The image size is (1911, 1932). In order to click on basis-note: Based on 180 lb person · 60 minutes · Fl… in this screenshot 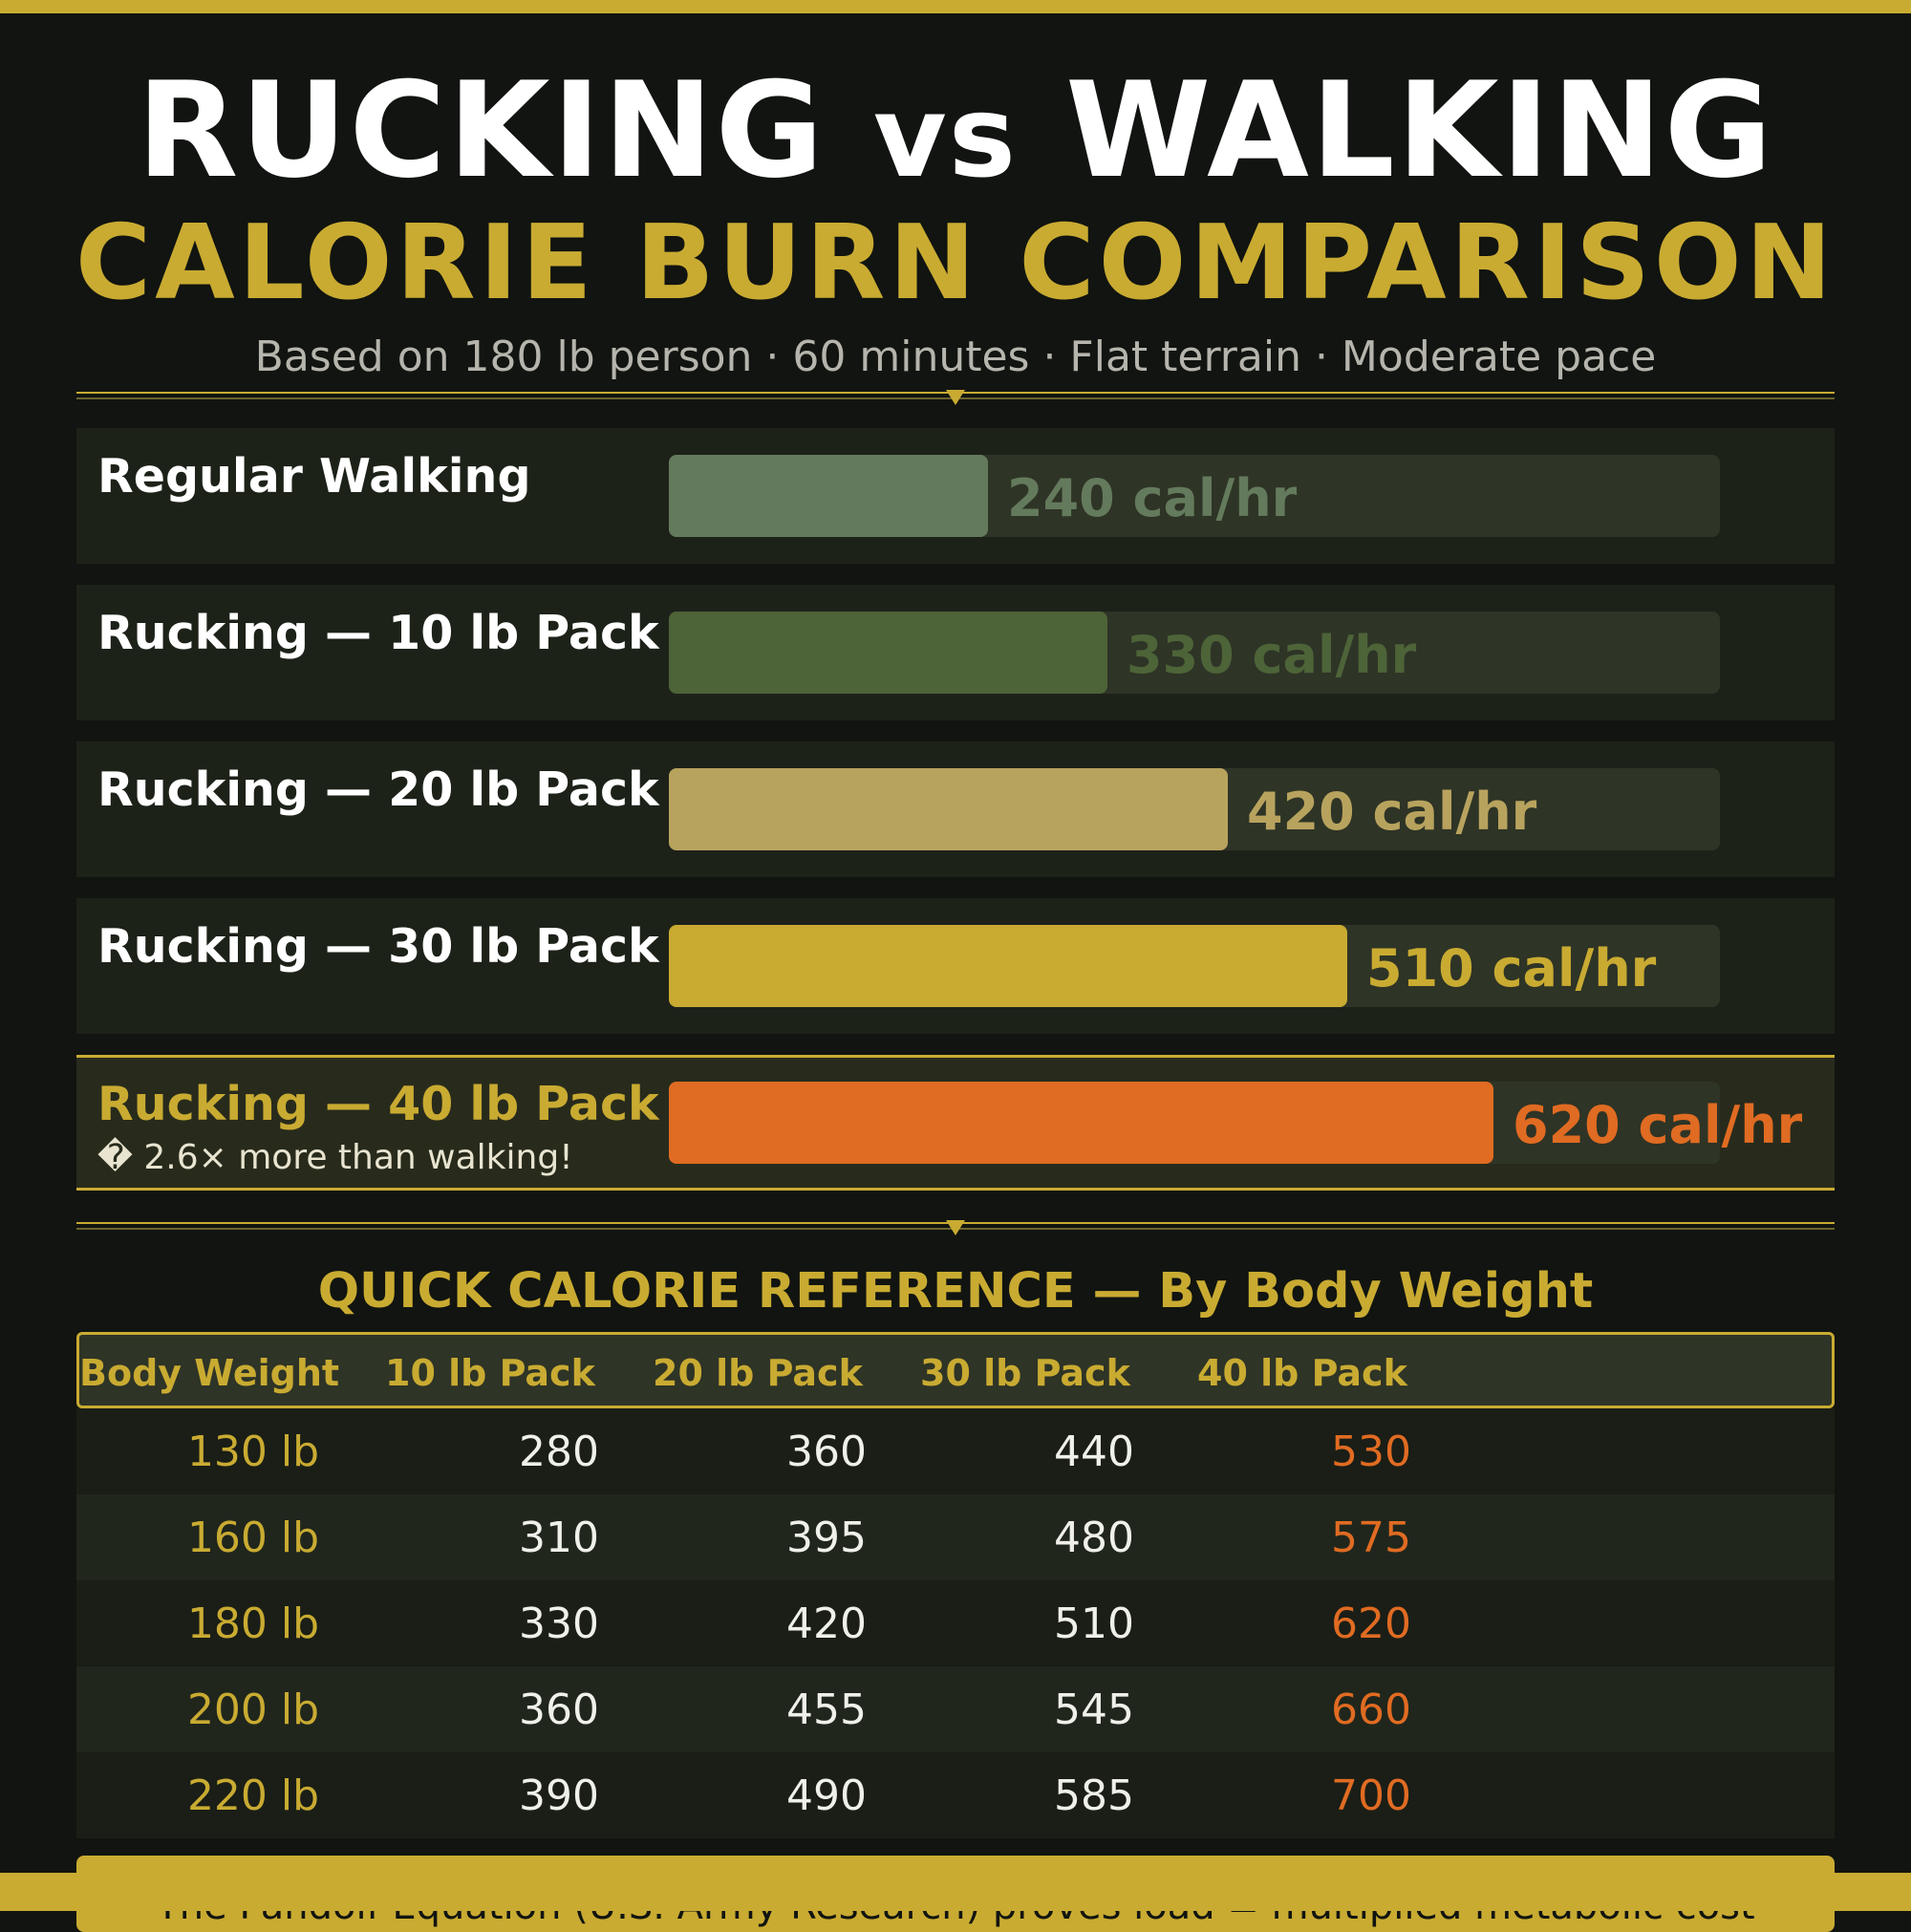, I will do `click(955, 357)`.